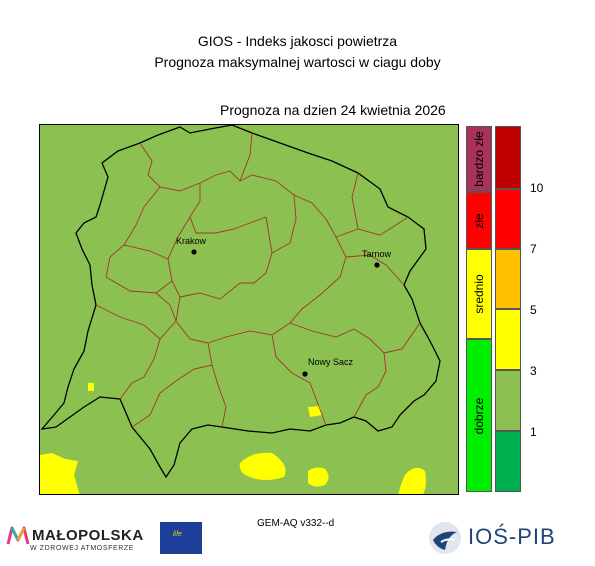  I want to click on malopolska-name: MAŁOPOLSKA, so click(88, 535).